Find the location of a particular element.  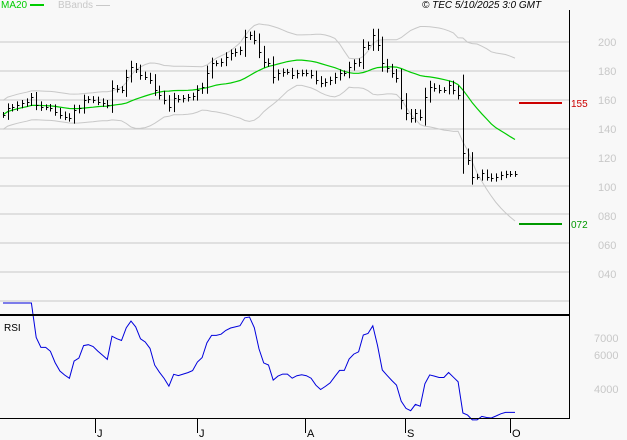

y-tick-label: 040 is located at coordinates (607, 275).